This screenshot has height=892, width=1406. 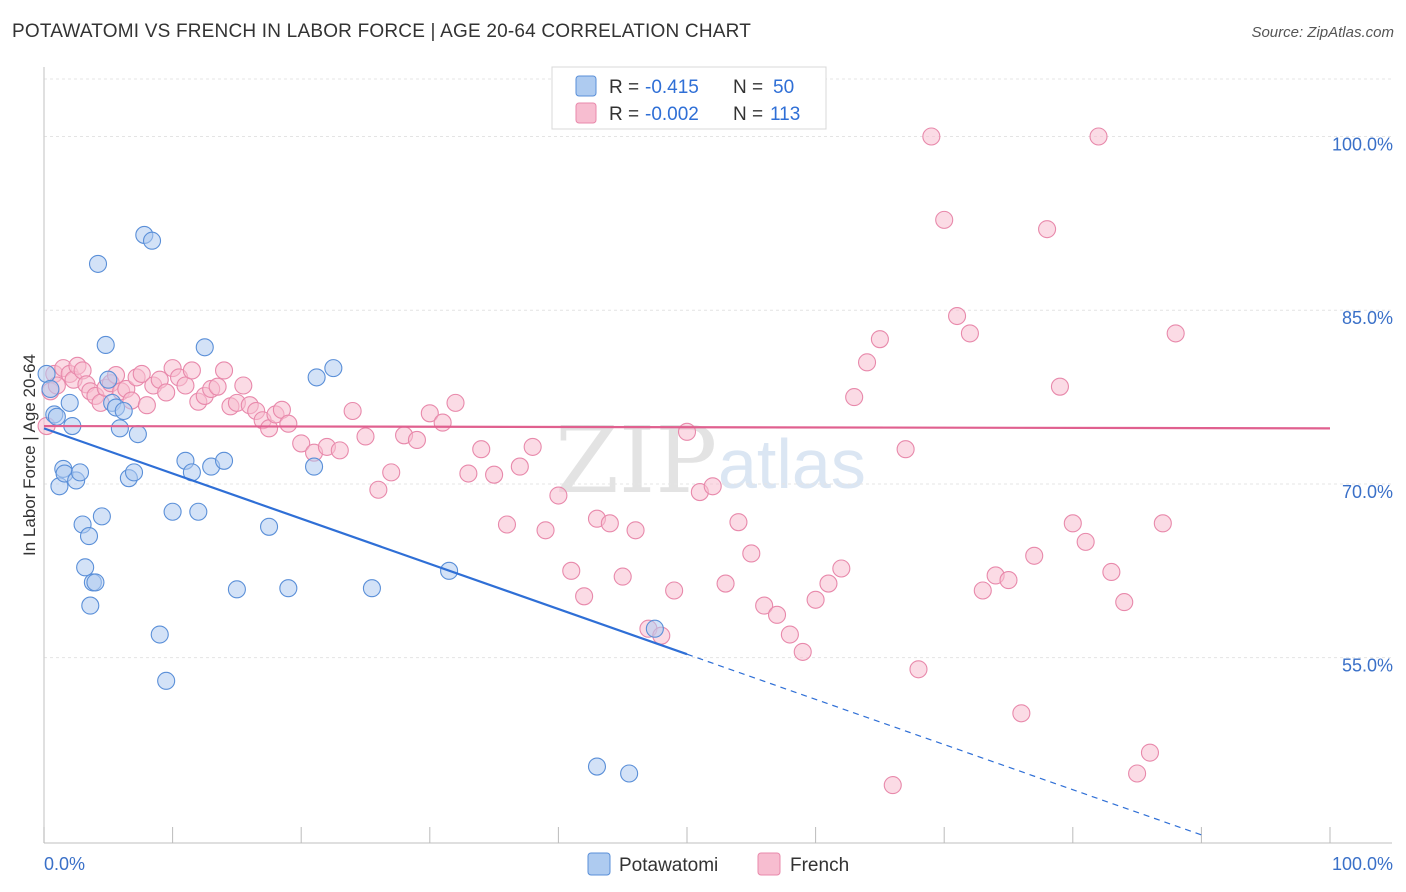 What do you see at coordinates (748, 114) in the screenshot?
I see `legend-n-label-french: N =` at bounding box center [748, 114].